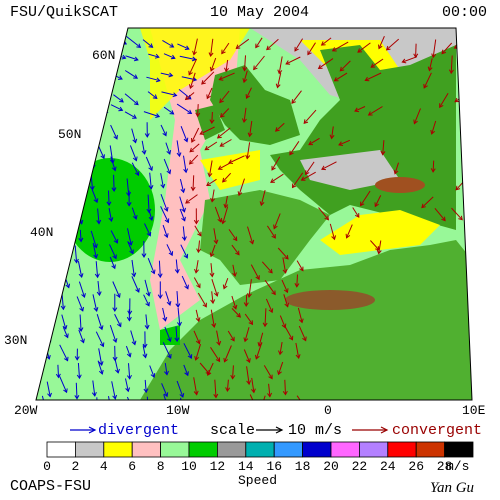 This screenshot has height=500, width=500. I want to click on arrow-head, so click(384, 430).